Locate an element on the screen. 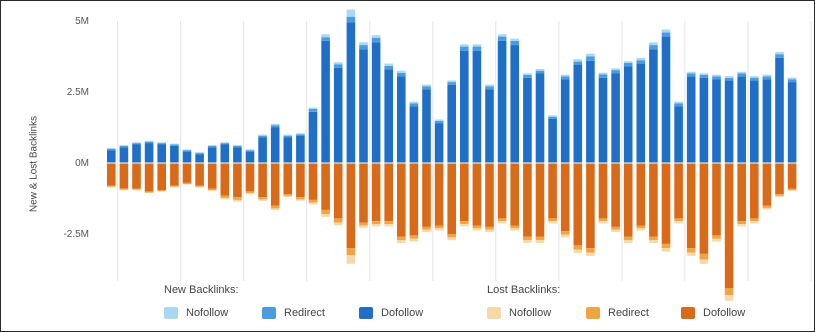  legend-item-lost-dofollow: Dofollow is located at coordinates (713, 313).